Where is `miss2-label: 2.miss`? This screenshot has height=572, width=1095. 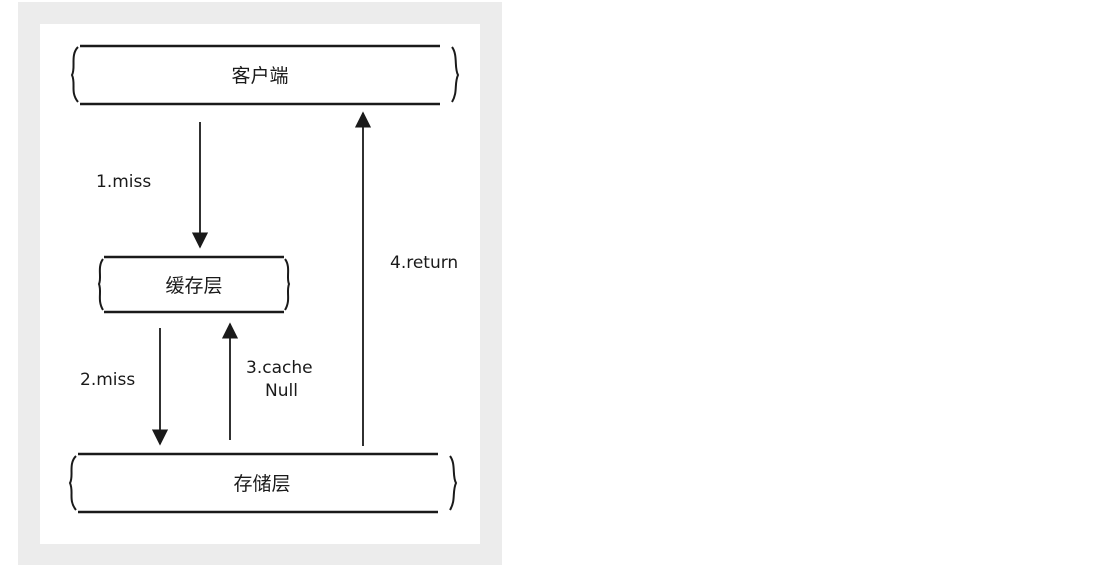
miss2-label: 2.miss is located at coordinates (107, 380).